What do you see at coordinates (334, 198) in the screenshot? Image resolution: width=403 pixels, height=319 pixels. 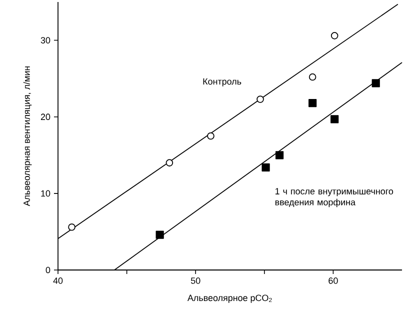 I see `text: 1 ч после внутримышечного введения морфина` at bounding box center [334, 198].